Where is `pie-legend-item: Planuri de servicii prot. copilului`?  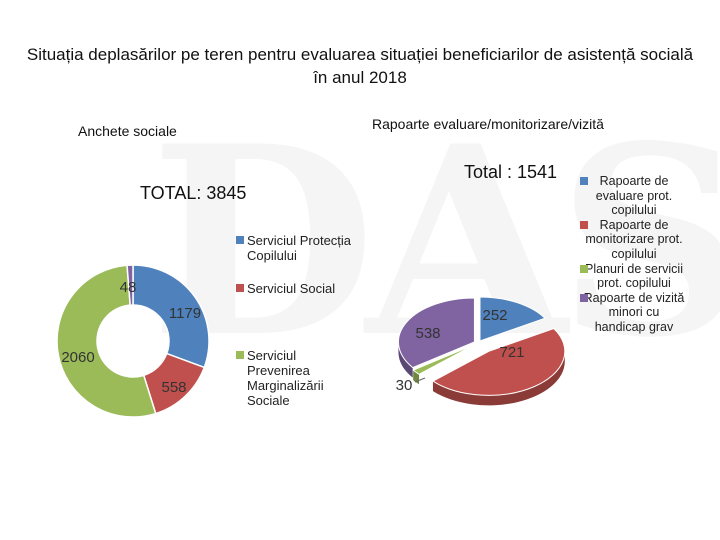 pie-legend-item: Planuri de servicii prot. copilului is located at coordinates (633, 276).